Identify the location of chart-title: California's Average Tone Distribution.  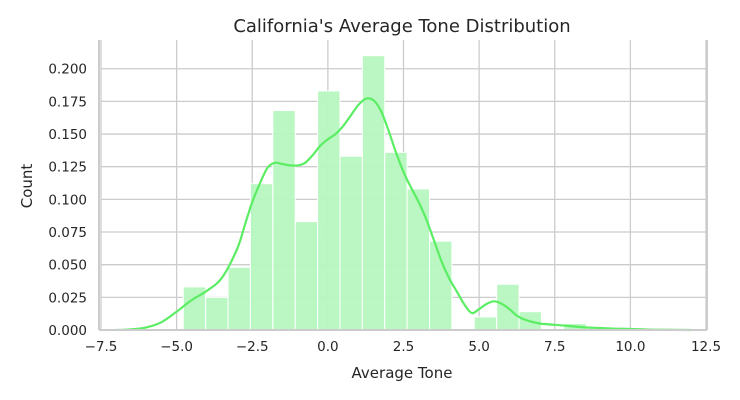
(401, 26).